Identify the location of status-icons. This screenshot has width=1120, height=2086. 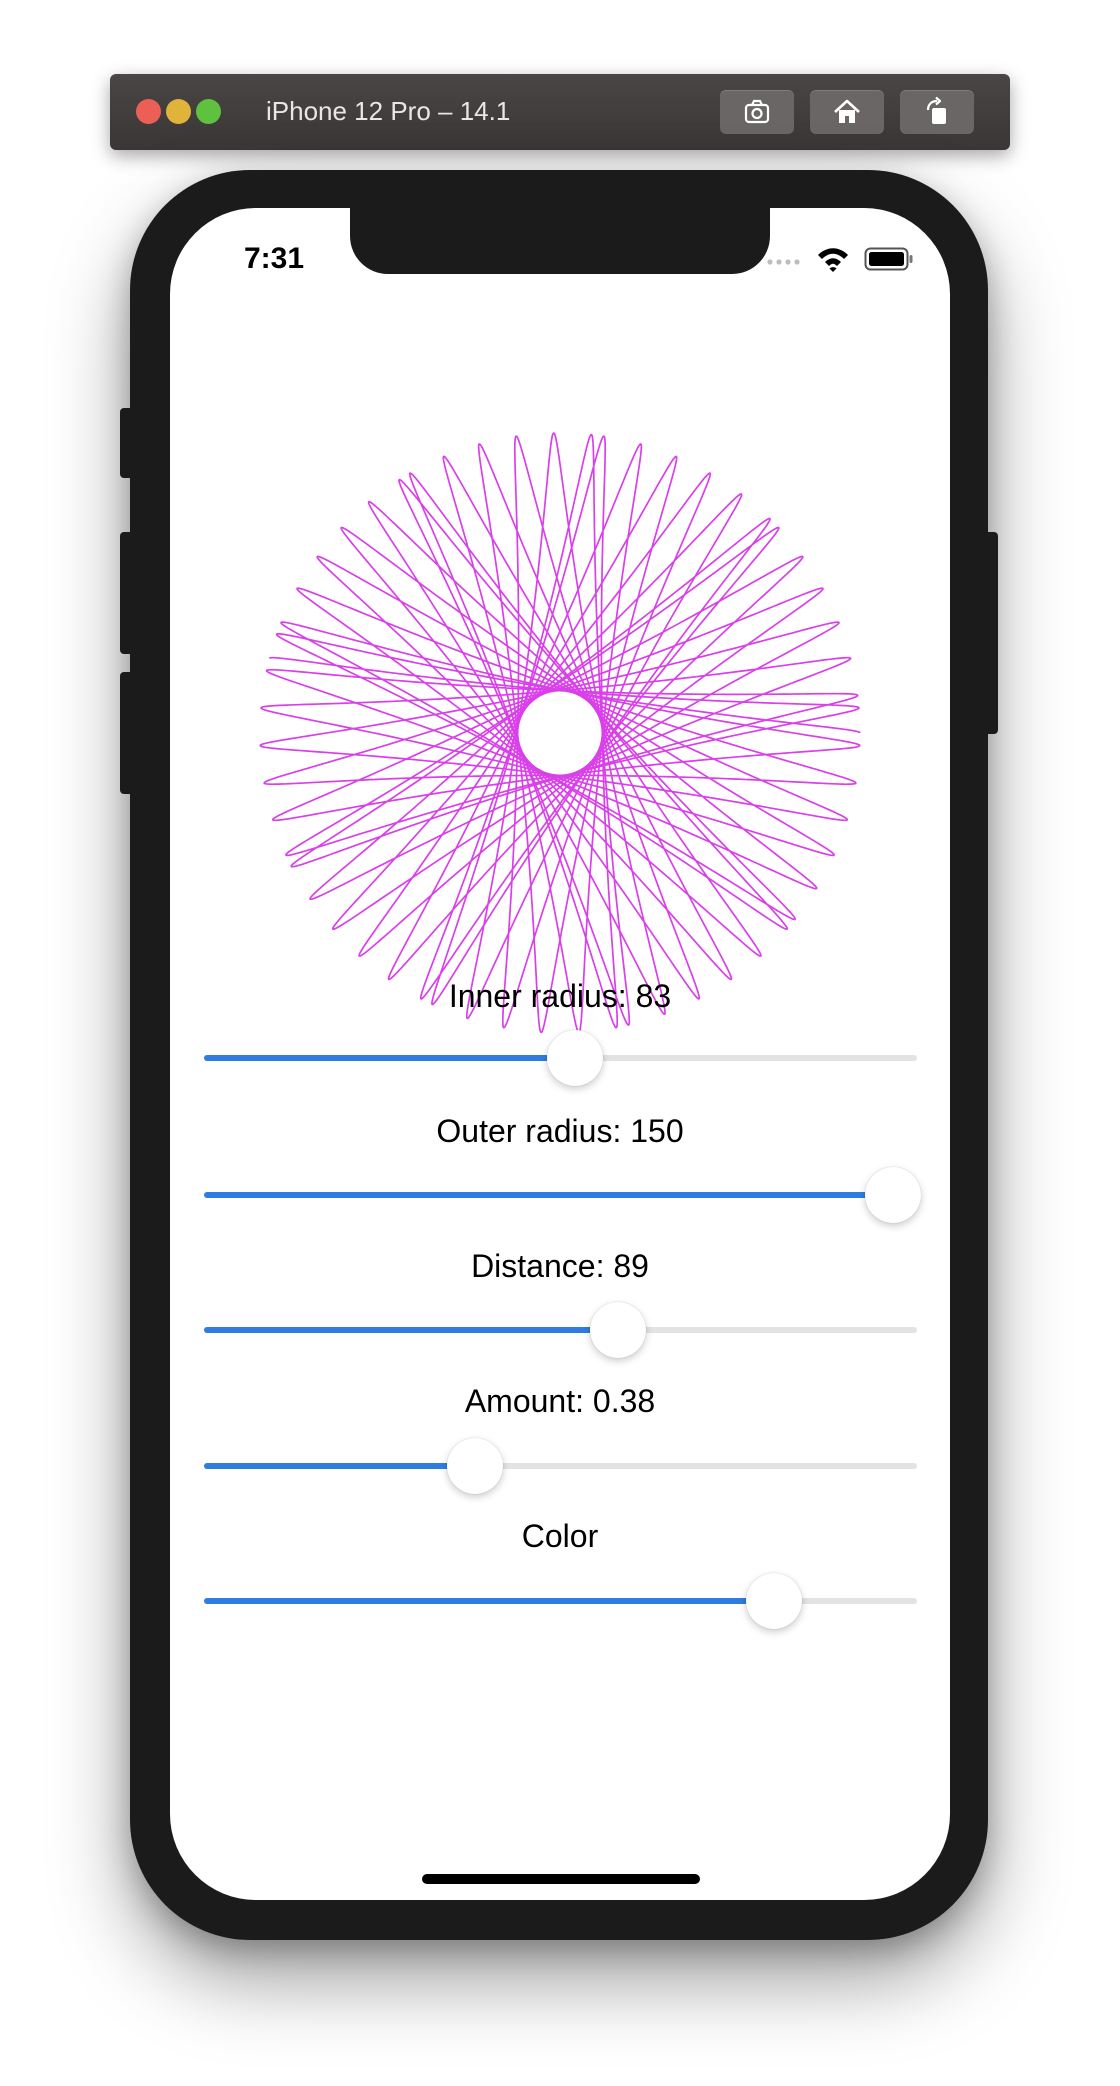
(840, 259).